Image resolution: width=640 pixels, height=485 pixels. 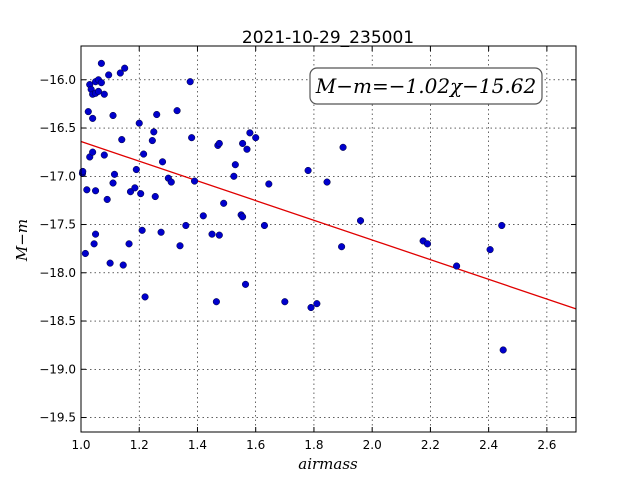 I want to click on x-tick-label: 1.4, so click(x=197, y=445).